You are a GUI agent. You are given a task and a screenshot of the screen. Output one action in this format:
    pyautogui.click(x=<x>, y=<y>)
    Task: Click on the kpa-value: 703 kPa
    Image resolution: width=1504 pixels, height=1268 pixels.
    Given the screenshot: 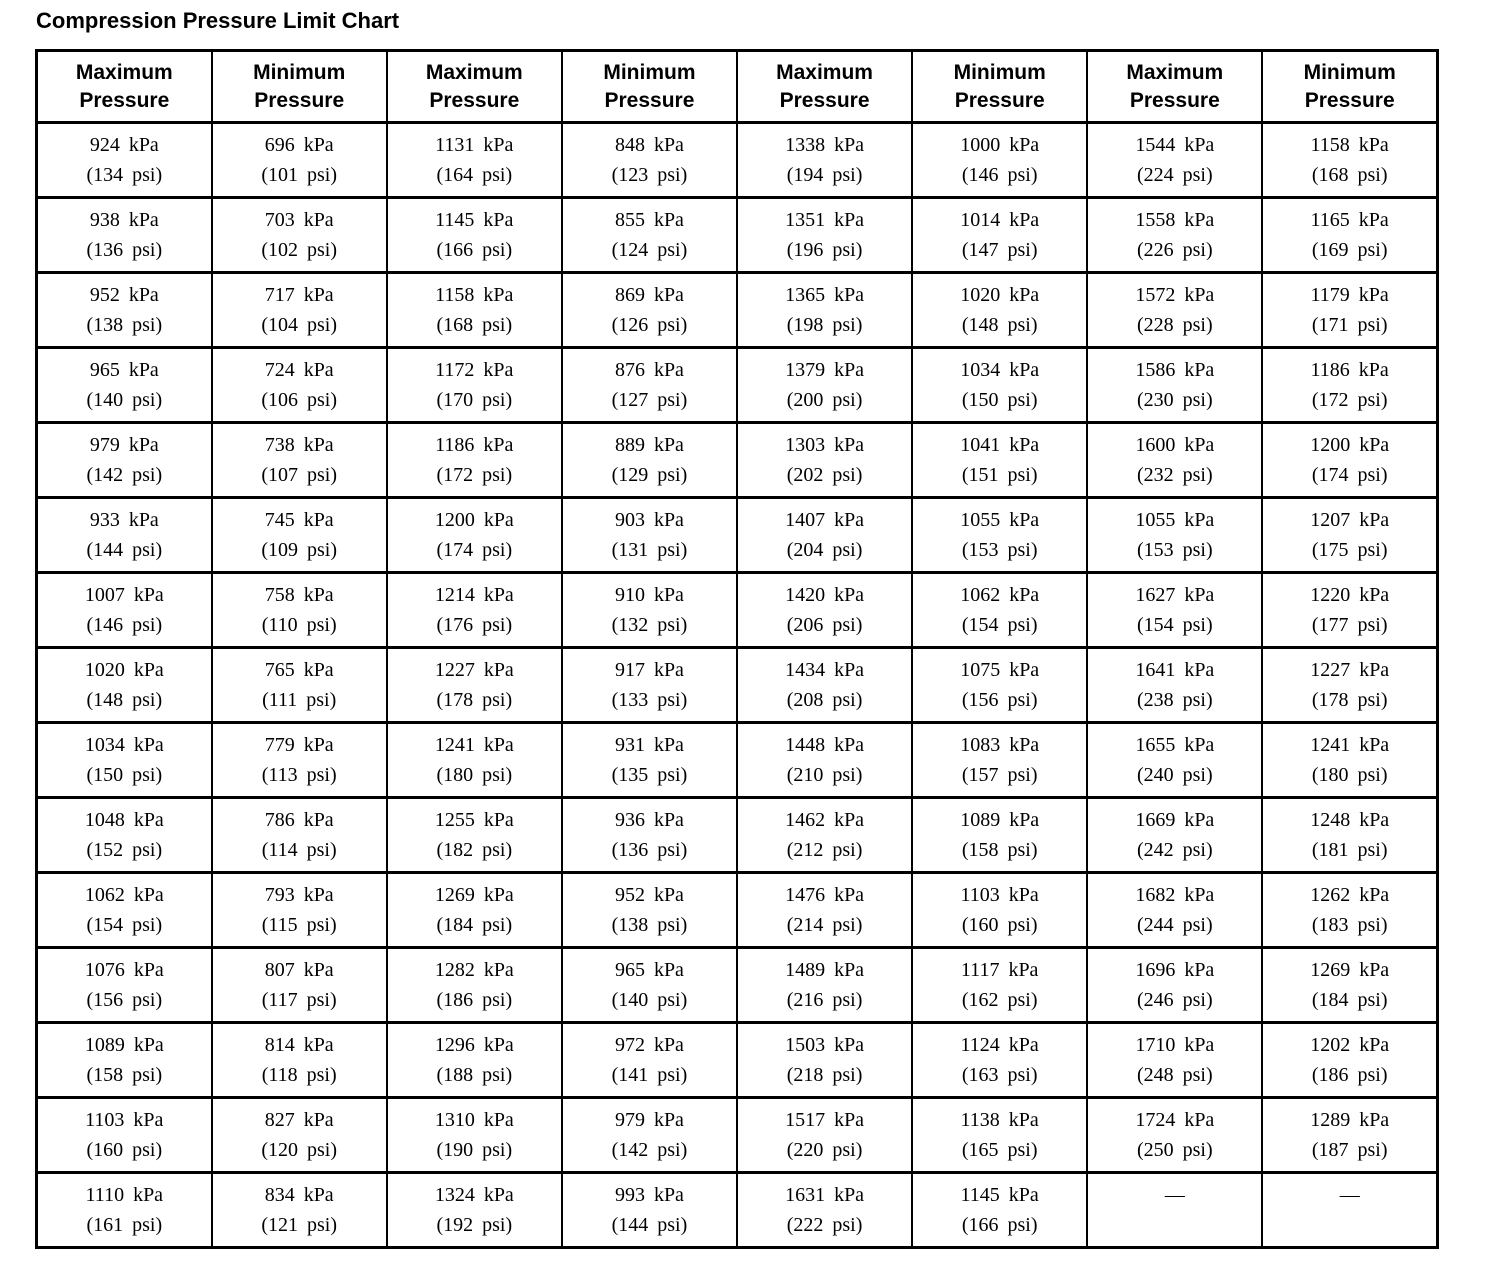 What is the action you would take?
    pyautogui.click(x=299, y=220)
    